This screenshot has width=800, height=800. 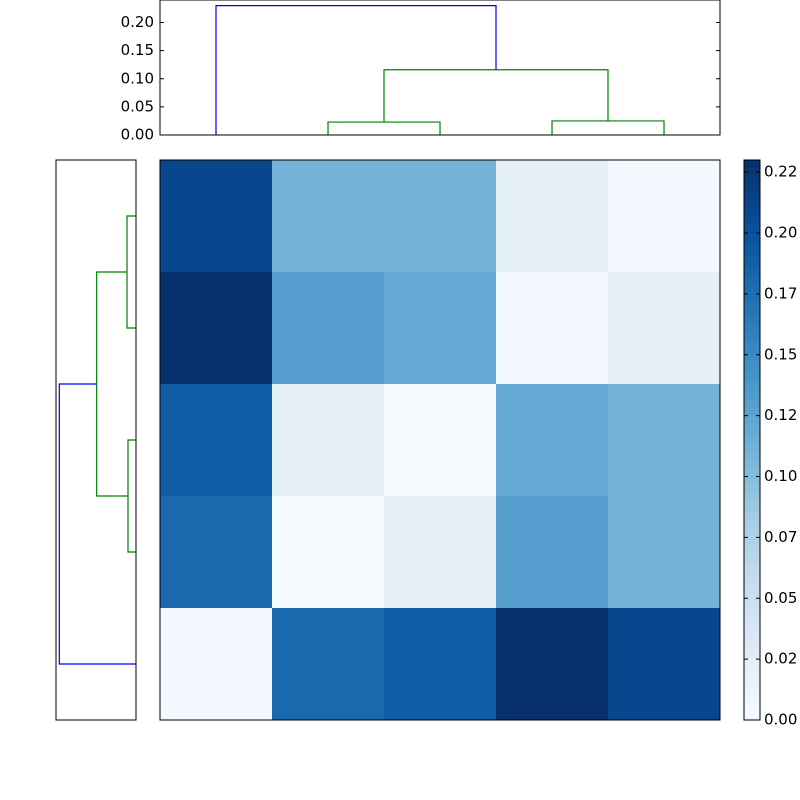 I want to click on y-tick-label: 0.00, so click(x=137, y=135).